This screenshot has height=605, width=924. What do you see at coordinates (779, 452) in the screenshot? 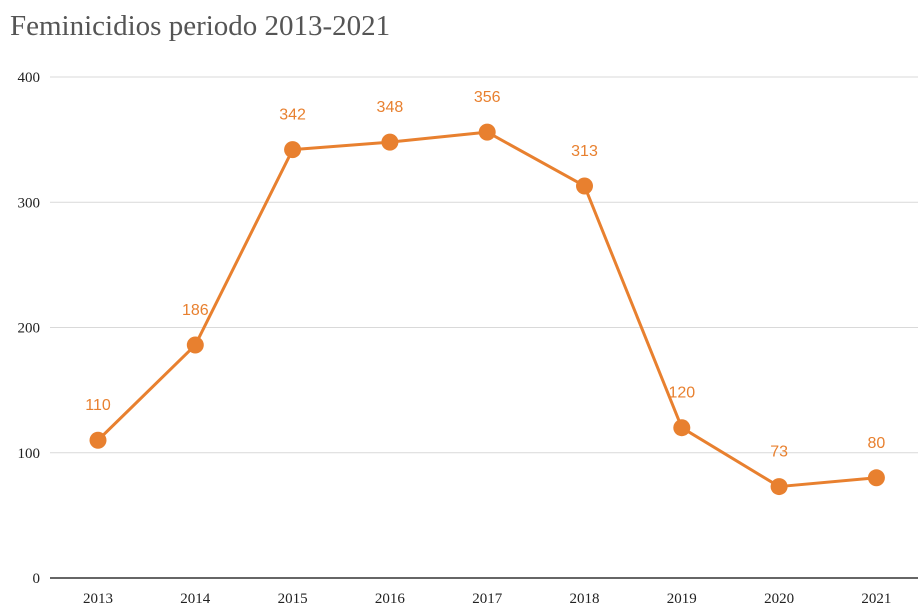
I see `data-label: 73` at bounding box center [779, 452].